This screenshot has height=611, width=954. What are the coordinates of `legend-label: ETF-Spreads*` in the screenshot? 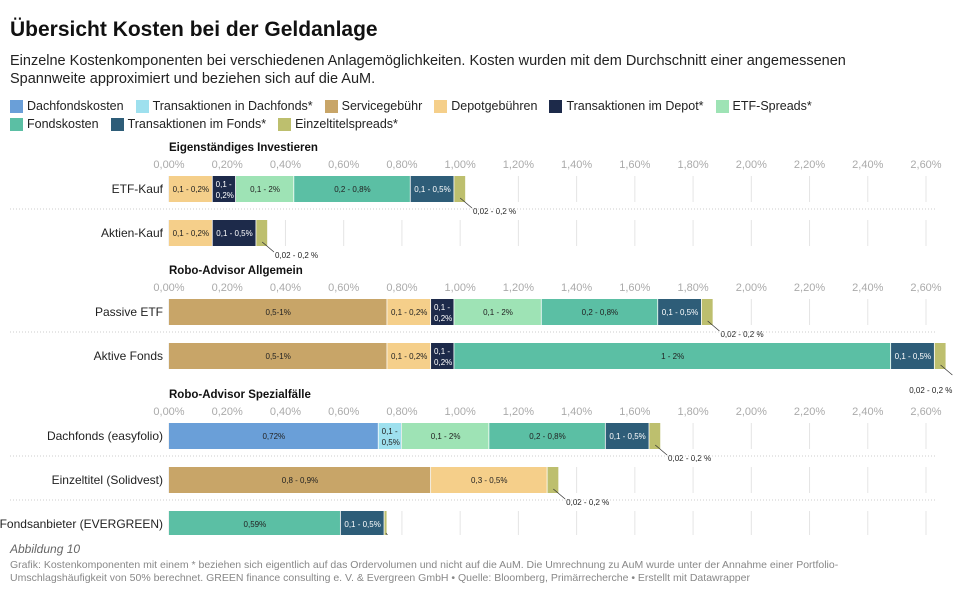 It's located at (772, 106).